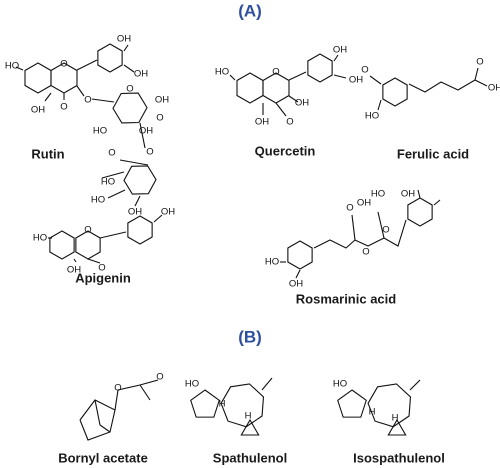  I want to click on section-label: (B), so click(250, 336).